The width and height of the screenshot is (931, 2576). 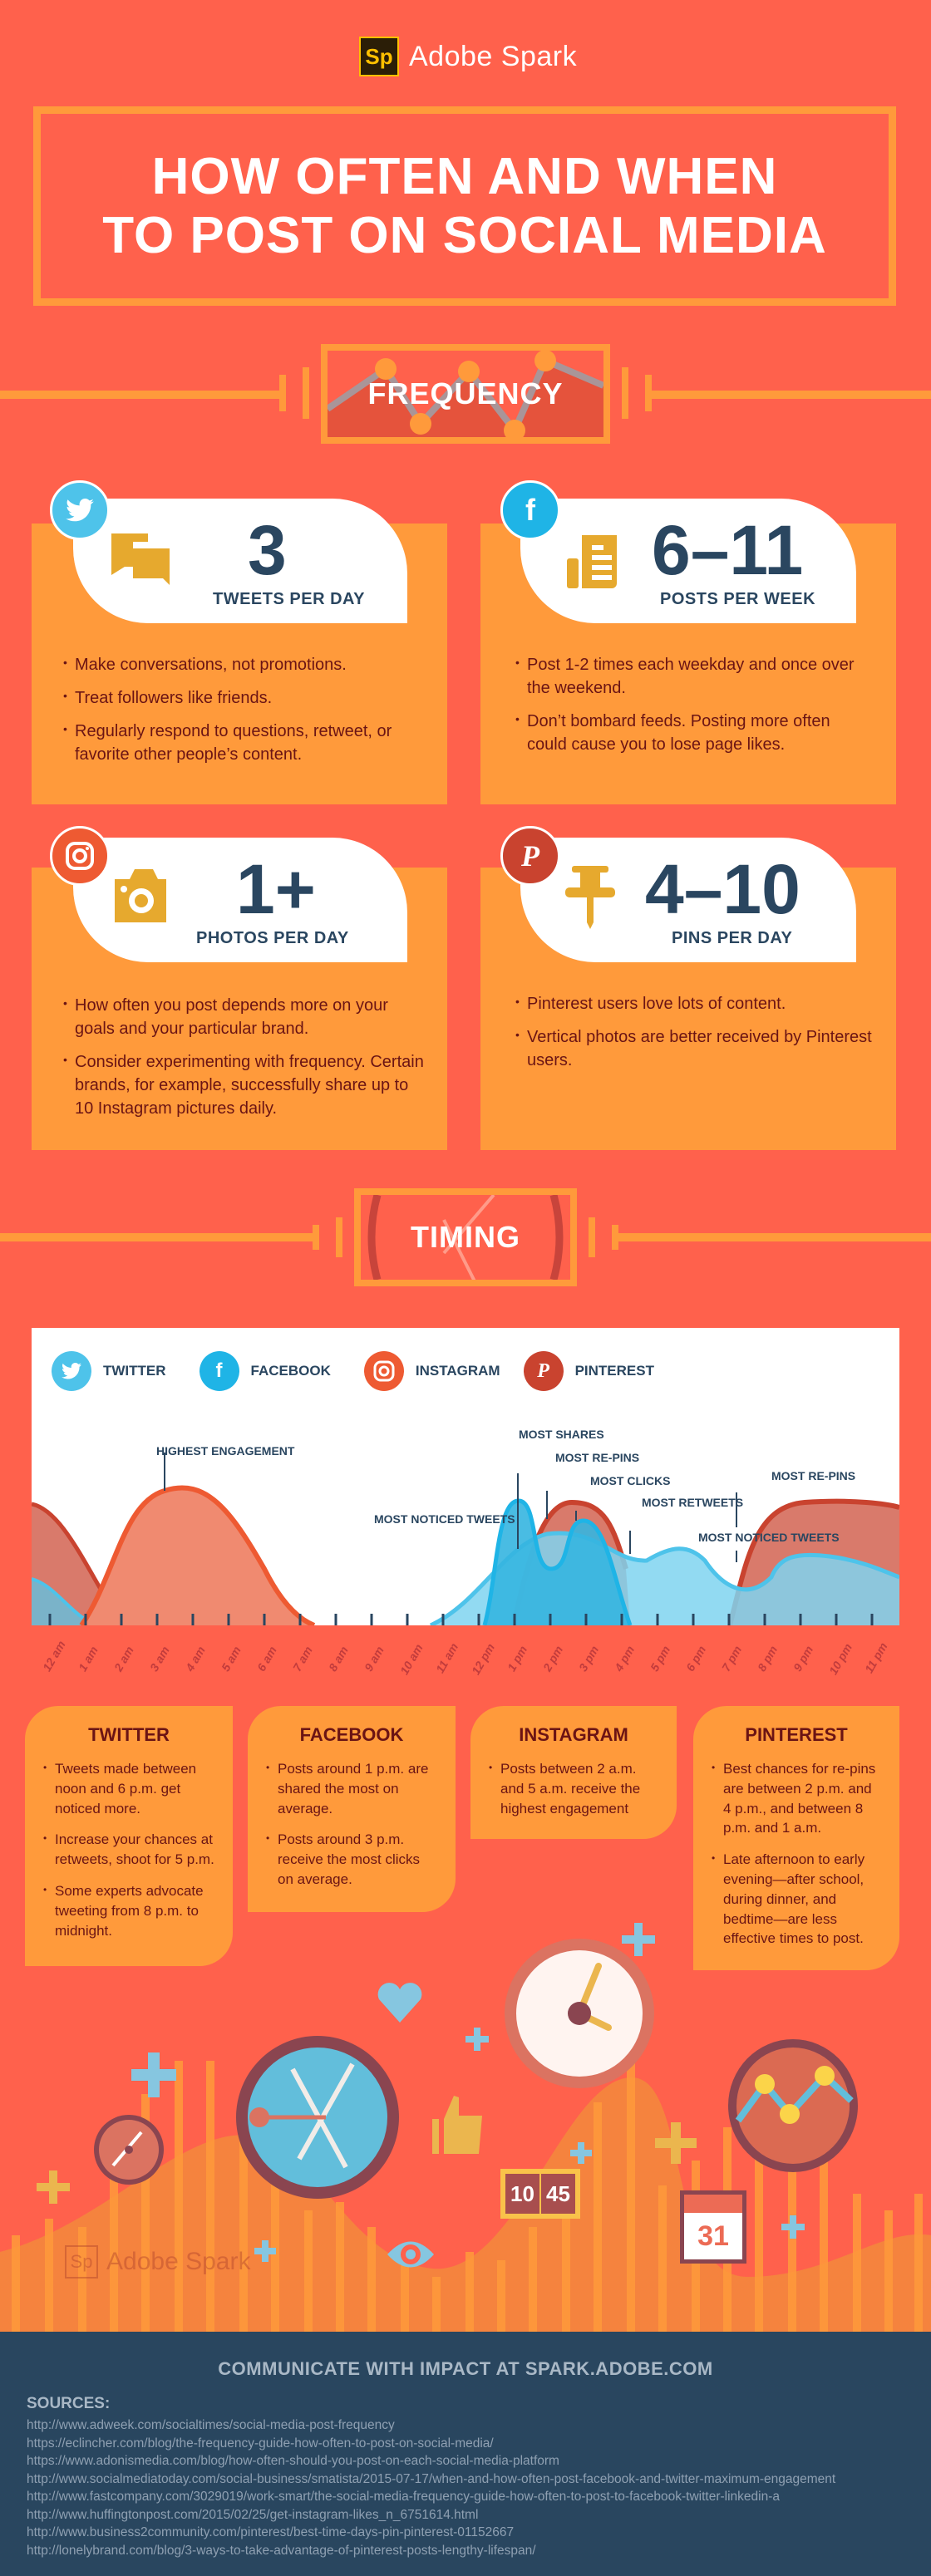 What do you see at coordinates (289, 599) in the screenshot?
I see `stat-unit-twitter: TWEETS PER DAY` at bounding box center [289, 599].